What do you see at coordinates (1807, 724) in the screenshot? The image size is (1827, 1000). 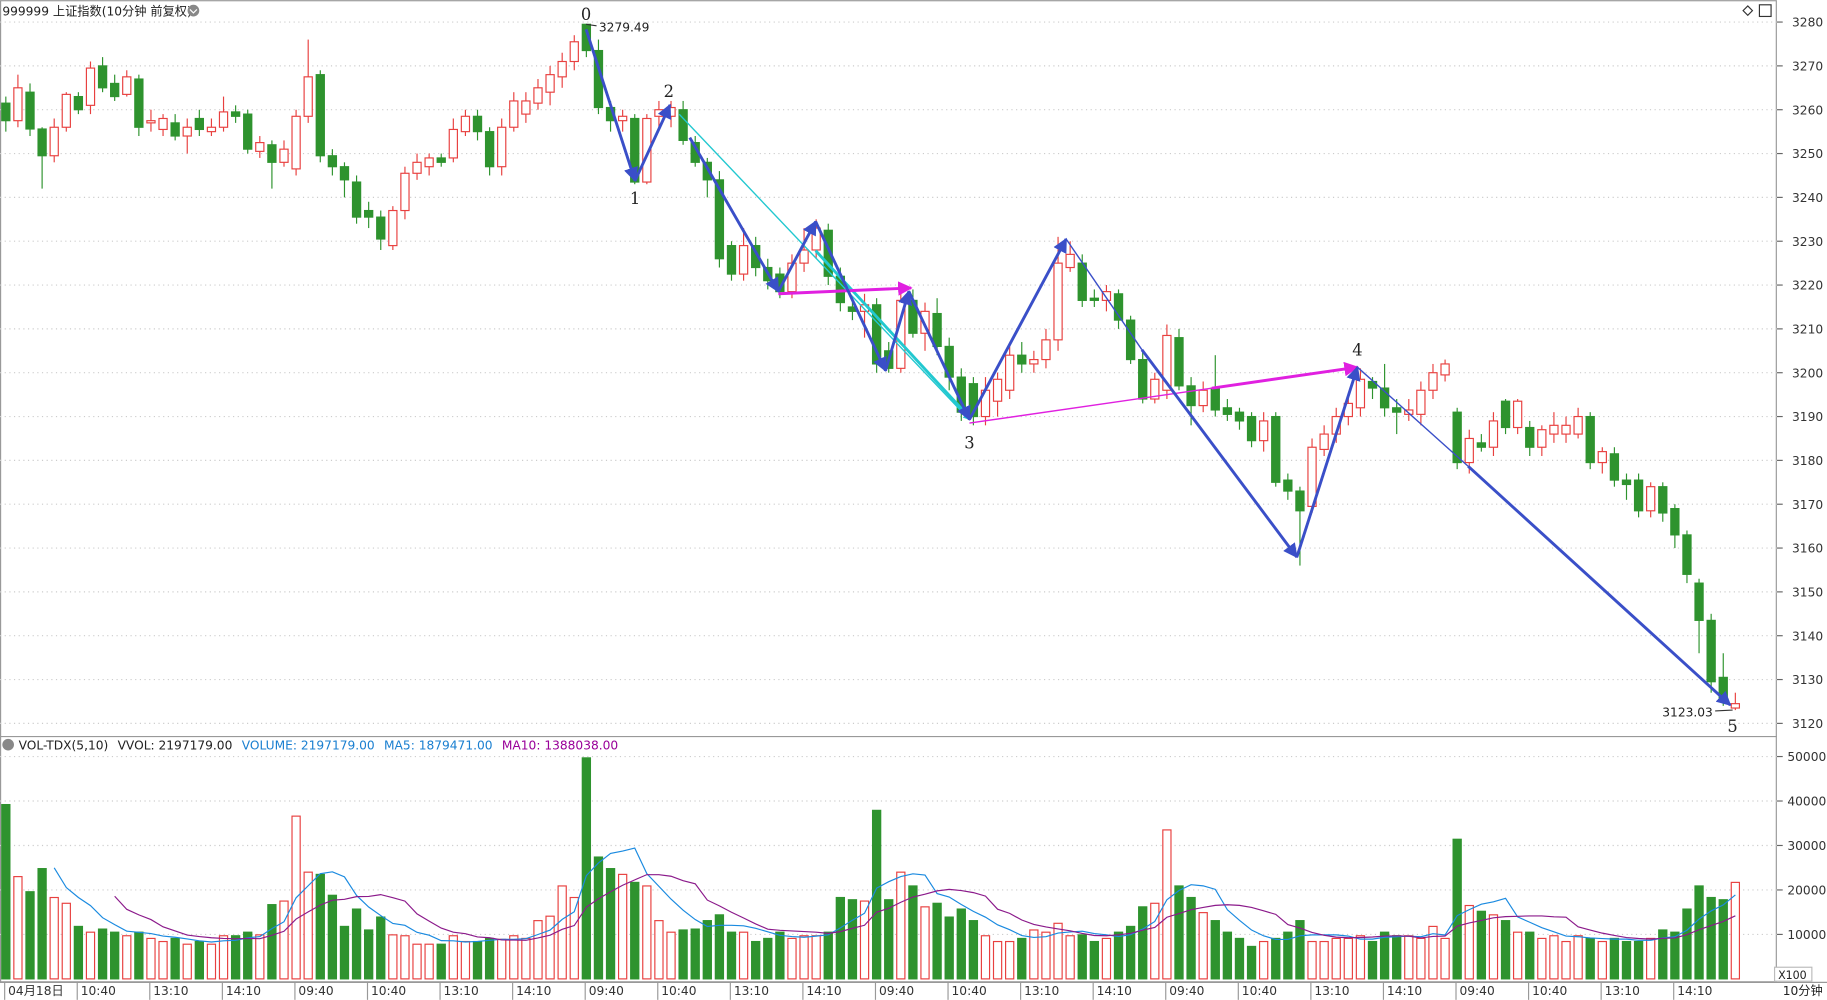 I see `y-tick-label: 3120` at bounding box center [1807, 724].